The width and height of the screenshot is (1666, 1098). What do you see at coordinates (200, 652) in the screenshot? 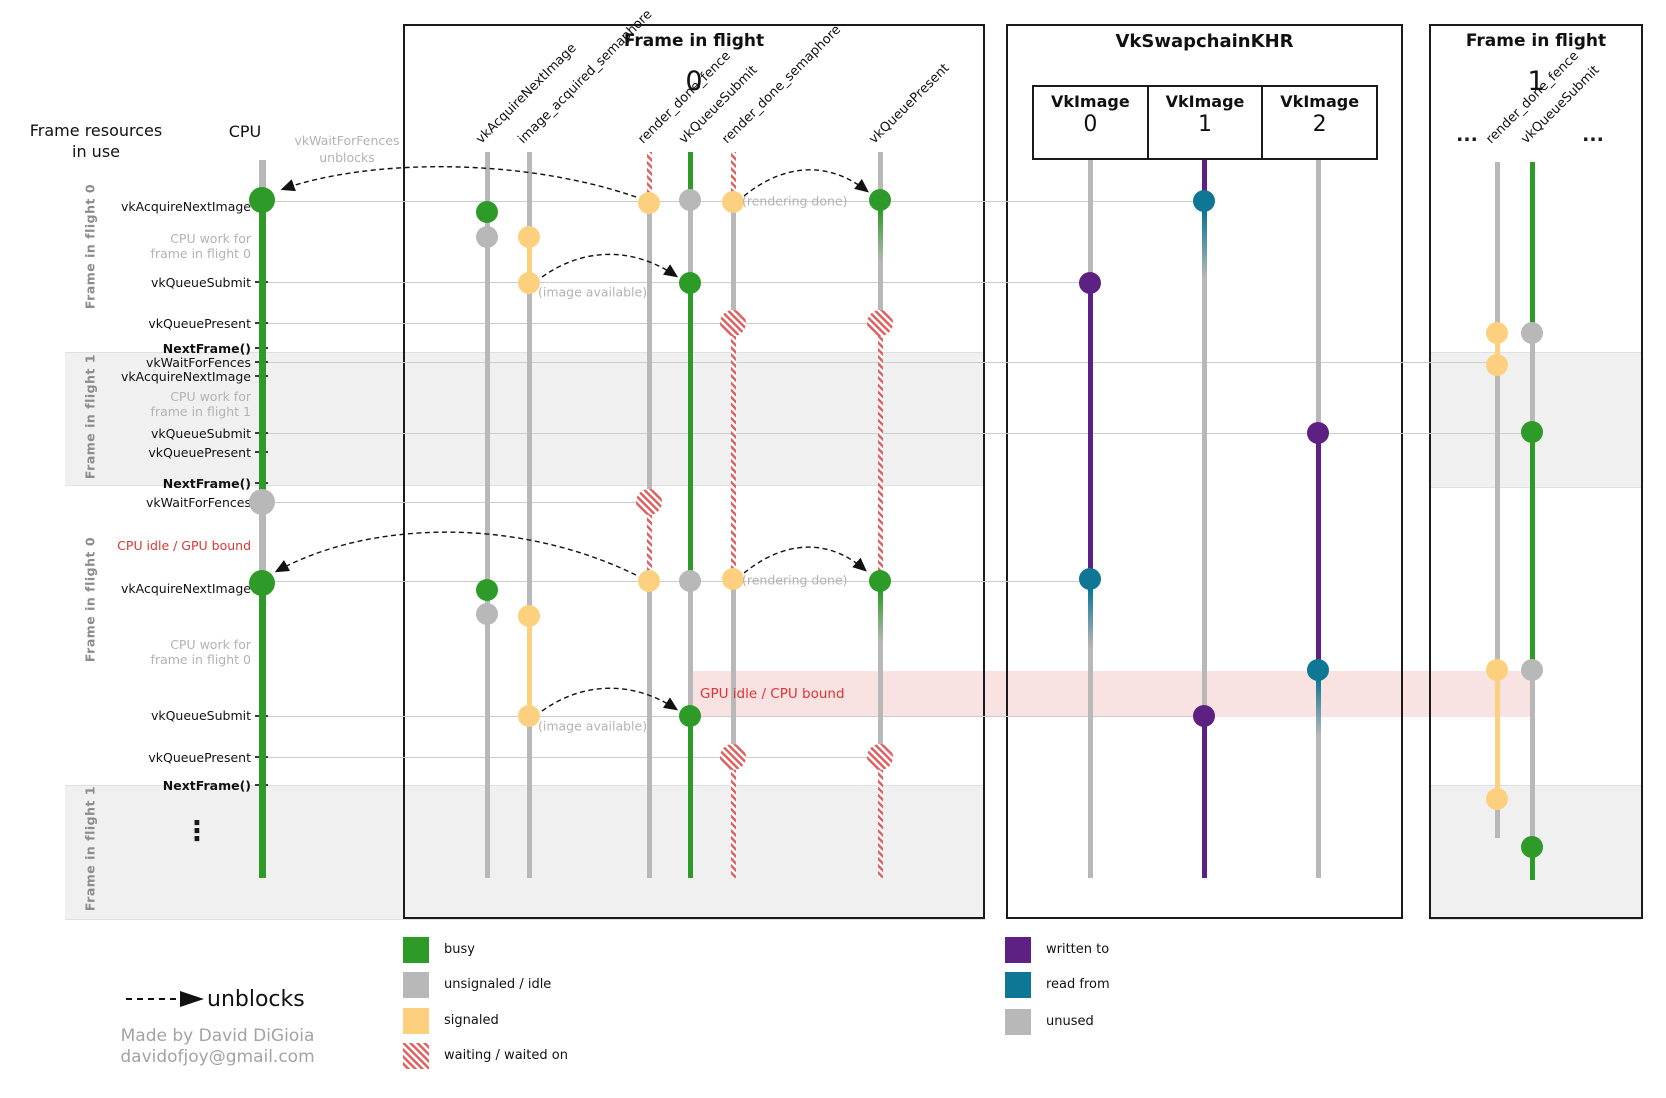
I see `row-label: CPU work for frame in flight 0` at bounding box center [200, 652].